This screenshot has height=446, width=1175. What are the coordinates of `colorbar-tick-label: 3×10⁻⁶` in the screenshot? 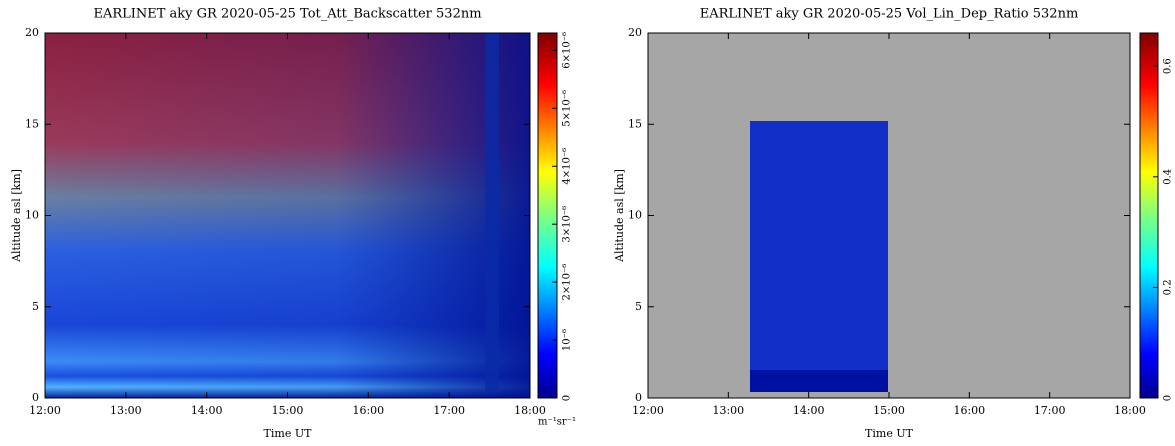 It's located at (567, 224).